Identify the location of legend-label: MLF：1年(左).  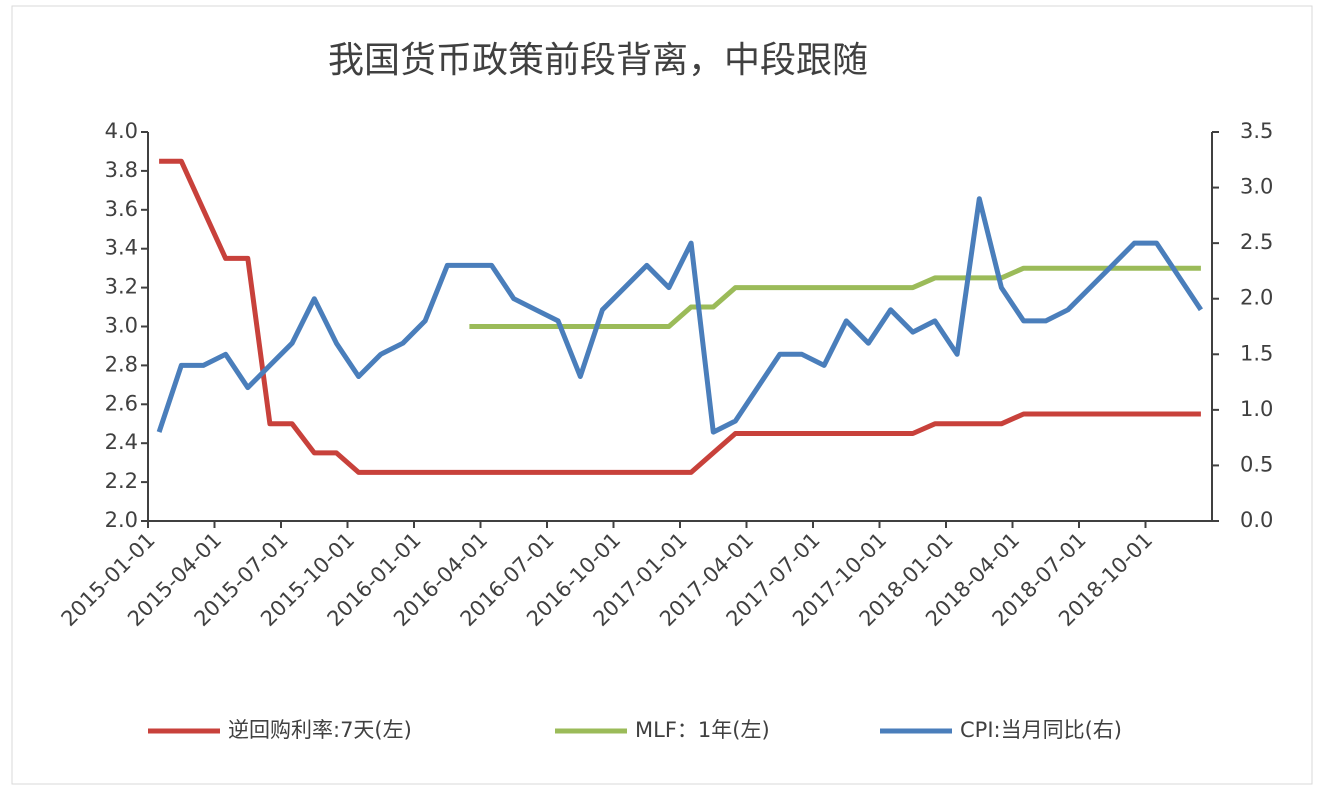
(702, 730).